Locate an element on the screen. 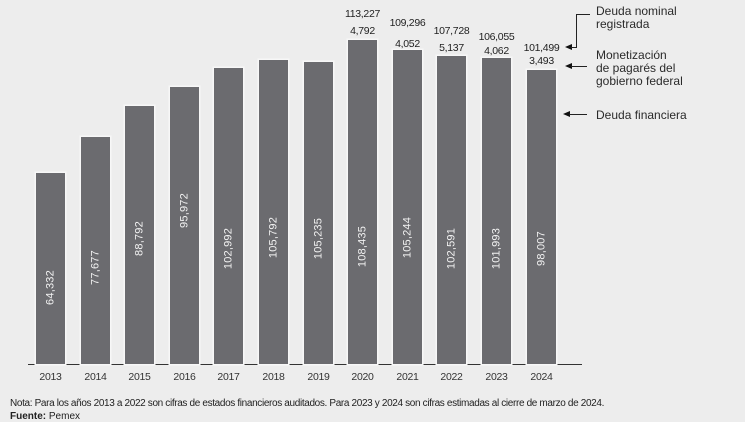  legend-text: Deuda nominal is located at coordinates (636, 11).